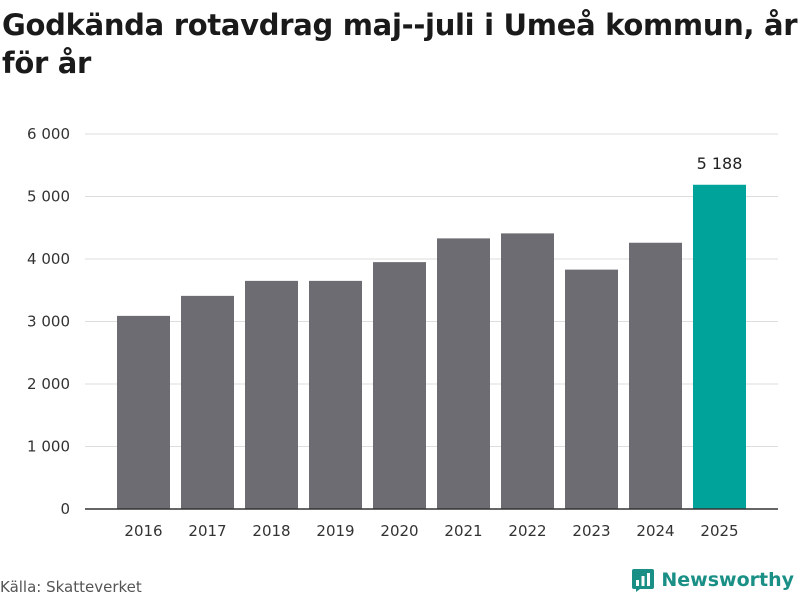 This screenshot has width=800, height=600. I want to click on y-tick-label: 5 000, so click(48, 197).